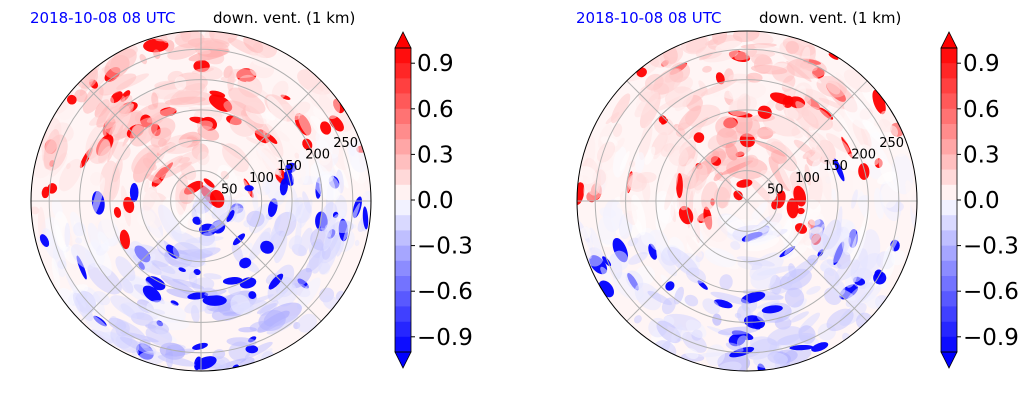 This screenshot has height=401, width=1036. I want to click on colorbar-tick-label: 0.0, so click(435, 201).